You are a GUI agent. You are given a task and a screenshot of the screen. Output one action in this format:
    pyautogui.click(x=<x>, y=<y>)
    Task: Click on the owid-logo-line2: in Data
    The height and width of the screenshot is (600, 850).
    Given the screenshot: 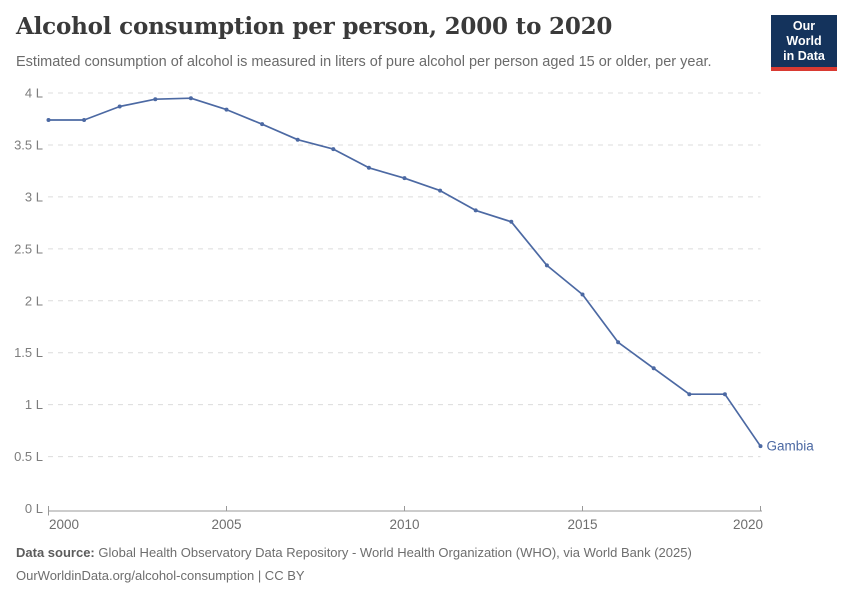 What is the action you would take?
    pyautogui.click(x=804, y=56)
    